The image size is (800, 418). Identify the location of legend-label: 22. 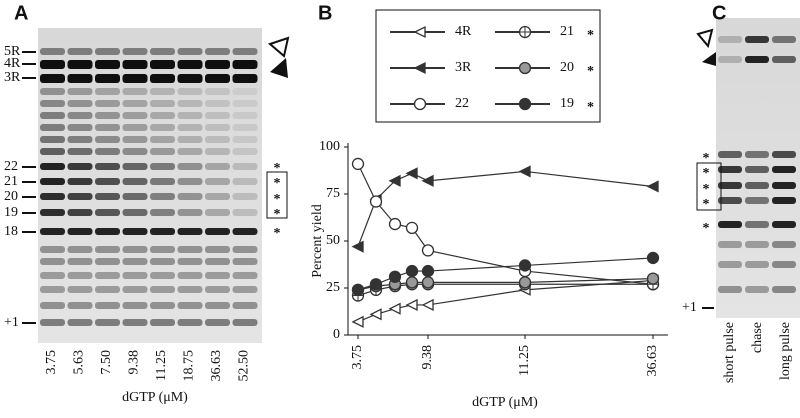
(462, 103).